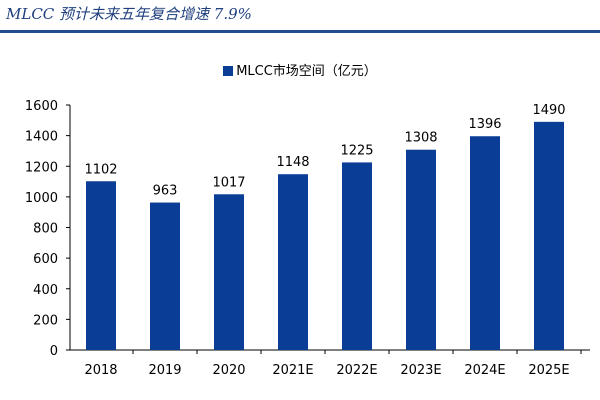 The height and width of the screenshot is (400, 600). Describe the element at coordinates (420, 370) in the screenshot. I see `x-tick-label: 2023E` at that location.